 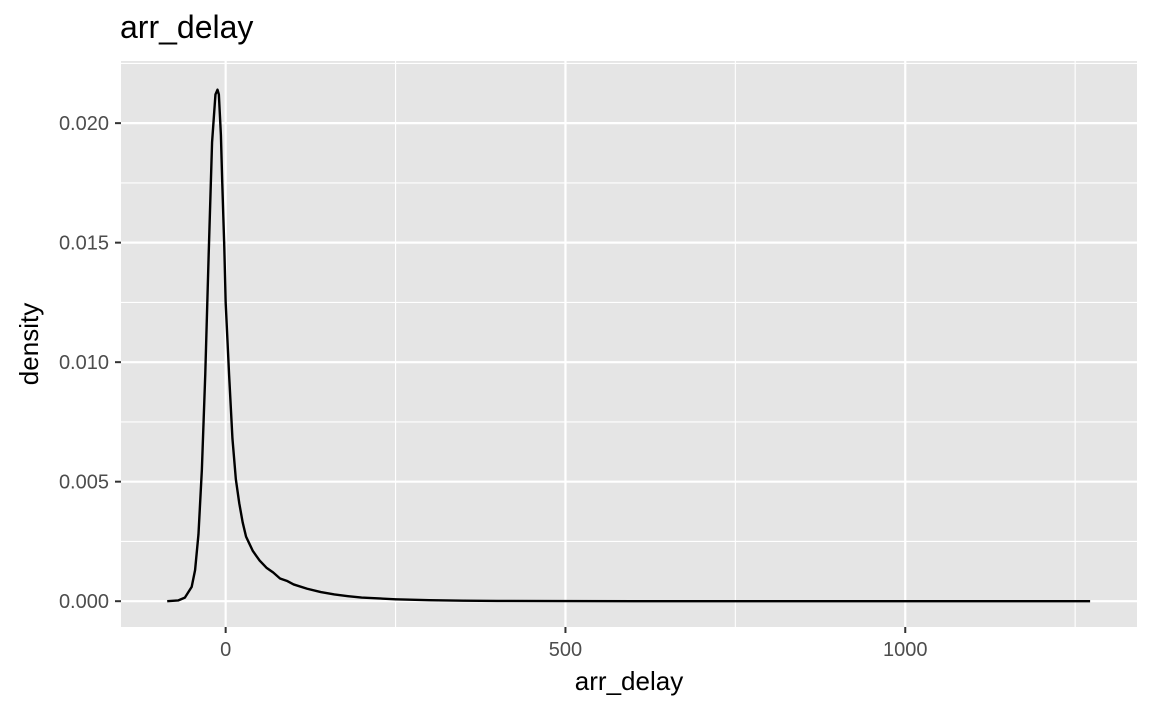 What do you see at coordinates (225, 650) in the screenshot?
I see `x-tick-label: 0` at bounding box center [225, 650].